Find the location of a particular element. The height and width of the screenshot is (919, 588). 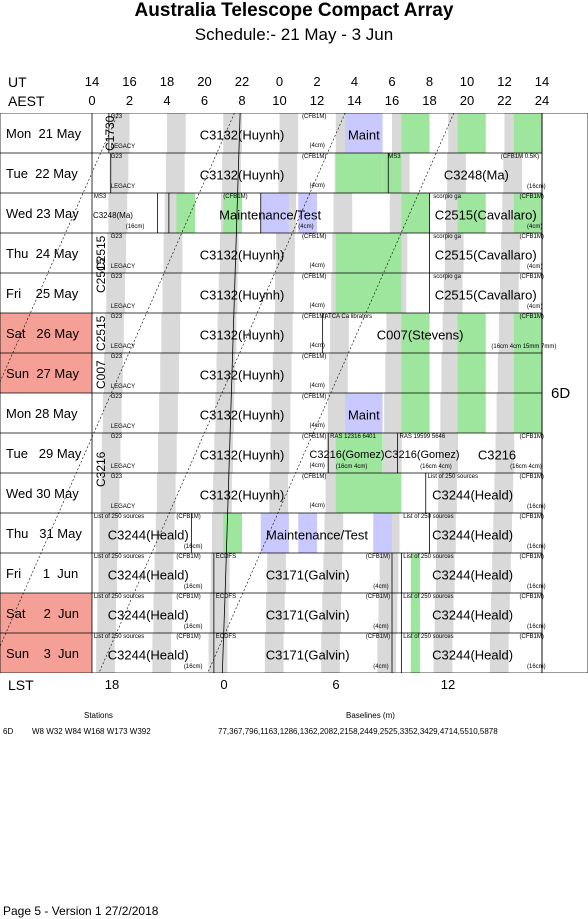

project-block-label: Maintenance/Test is located at coordinates (317, 535).